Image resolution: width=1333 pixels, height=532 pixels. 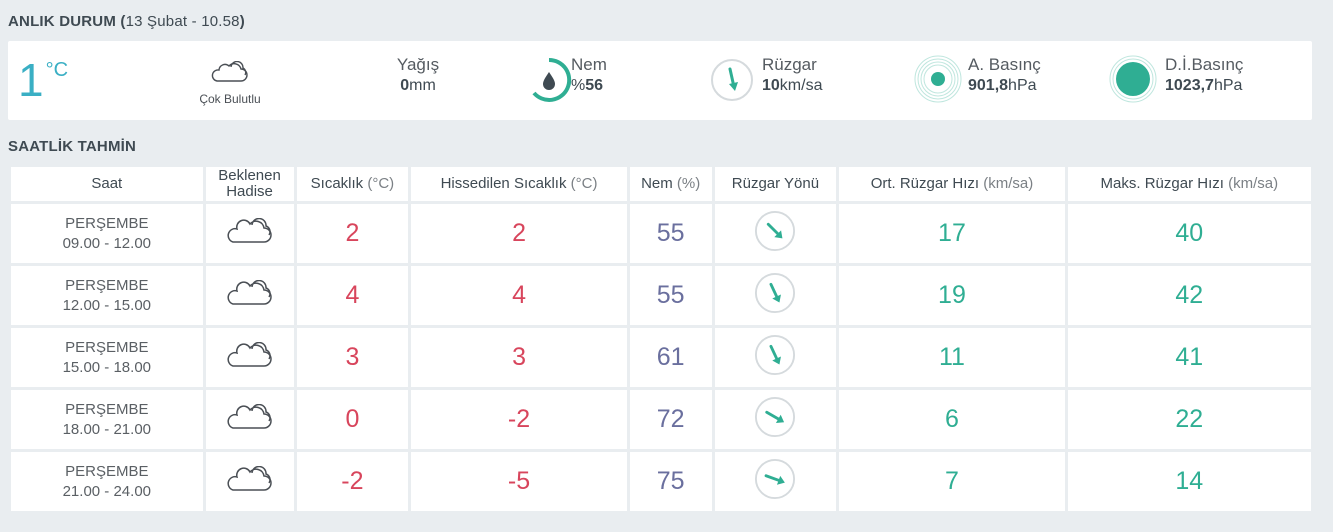 What do you see at coordinates (1189, 295) in the screenshot?
I see `cell-max-wind: 42` at bounding box center [1189, 295].